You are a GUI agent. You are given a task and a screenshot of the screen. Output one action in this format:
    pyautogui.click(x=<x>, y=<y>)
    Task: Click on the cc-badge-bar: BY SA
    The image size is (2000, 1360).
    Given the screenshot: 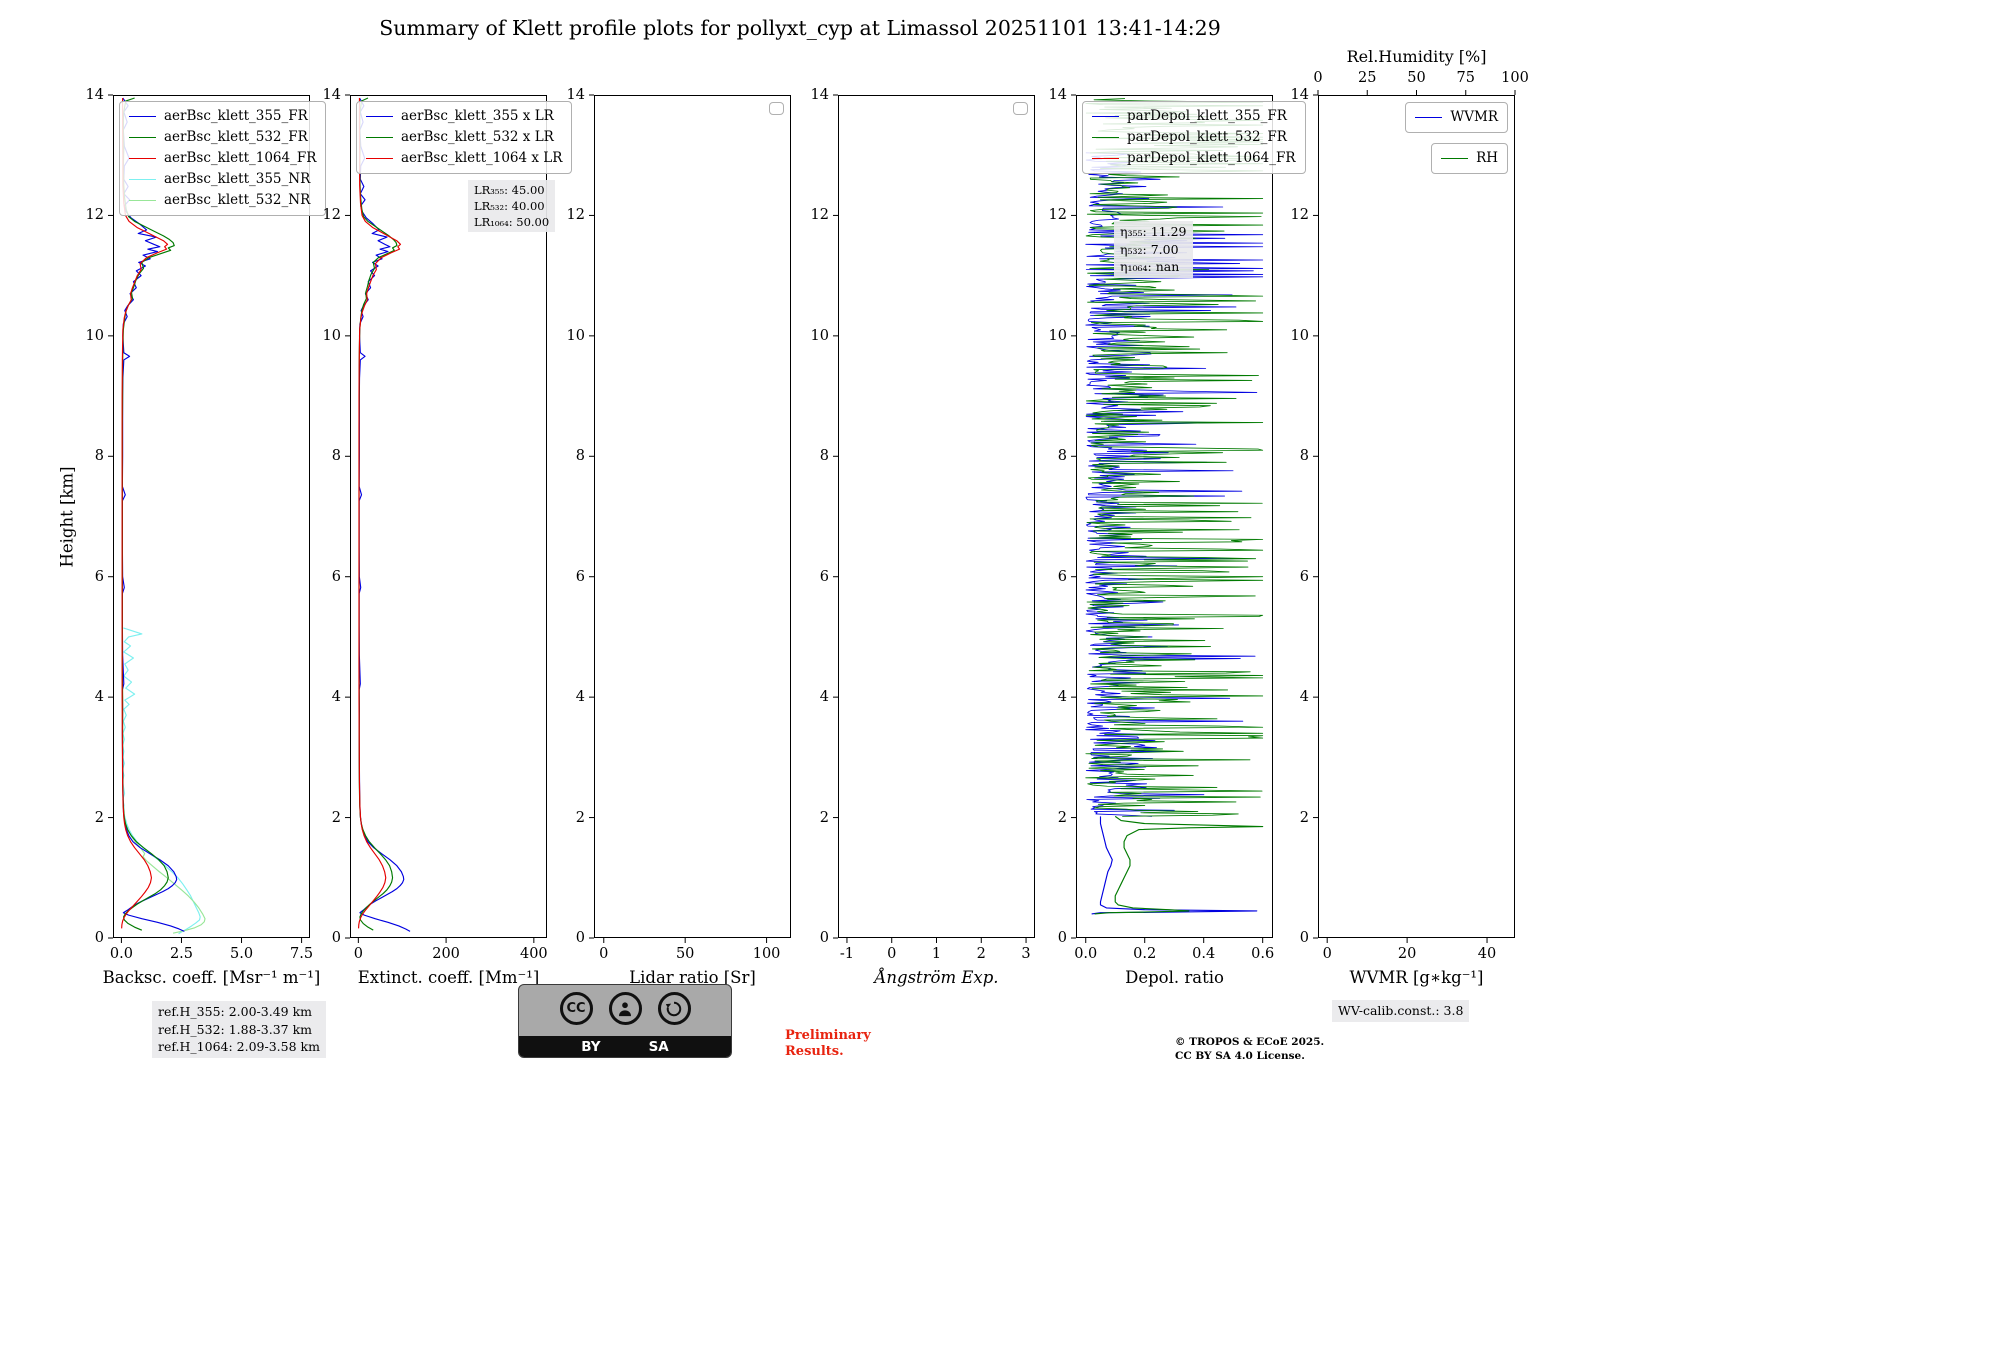 What is the action you would take?
    pyautogui.click(x=625, y=1046)
    